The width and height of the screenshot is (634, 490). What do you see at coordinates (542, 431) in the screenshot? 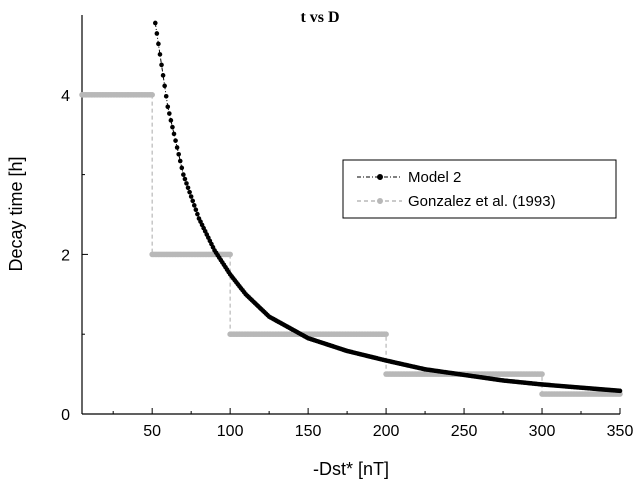
I see `x-tick-label: 300` at bounding box center [542, 431].